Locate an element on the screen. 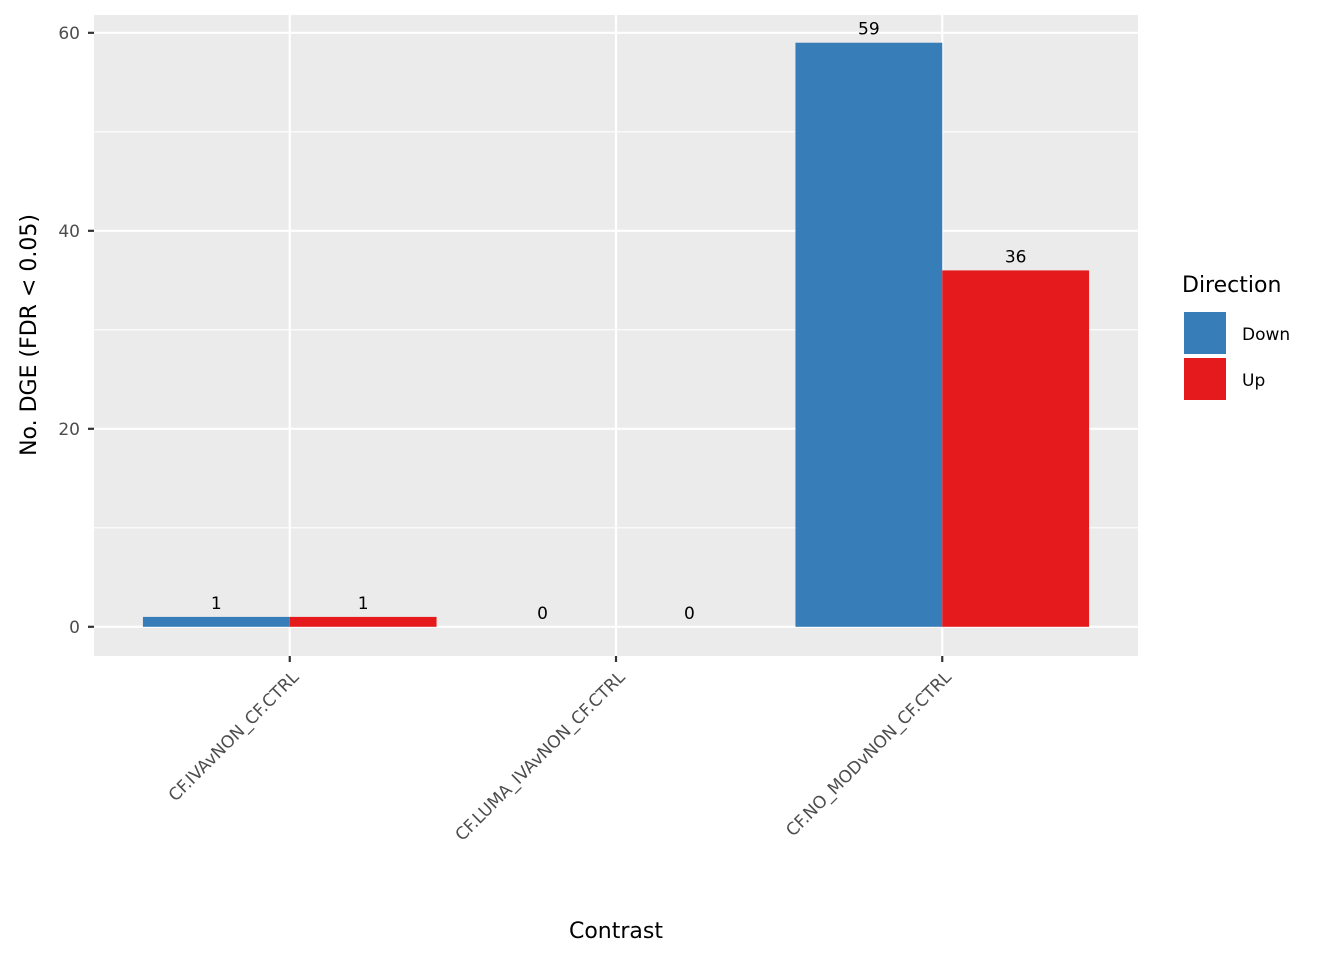 Image resolution: width=1344 pixels, height=960 pixels. x-tick-label: CF.LUMA_IVAvNON_CF.CTRL is located at coordinates (541, 756).